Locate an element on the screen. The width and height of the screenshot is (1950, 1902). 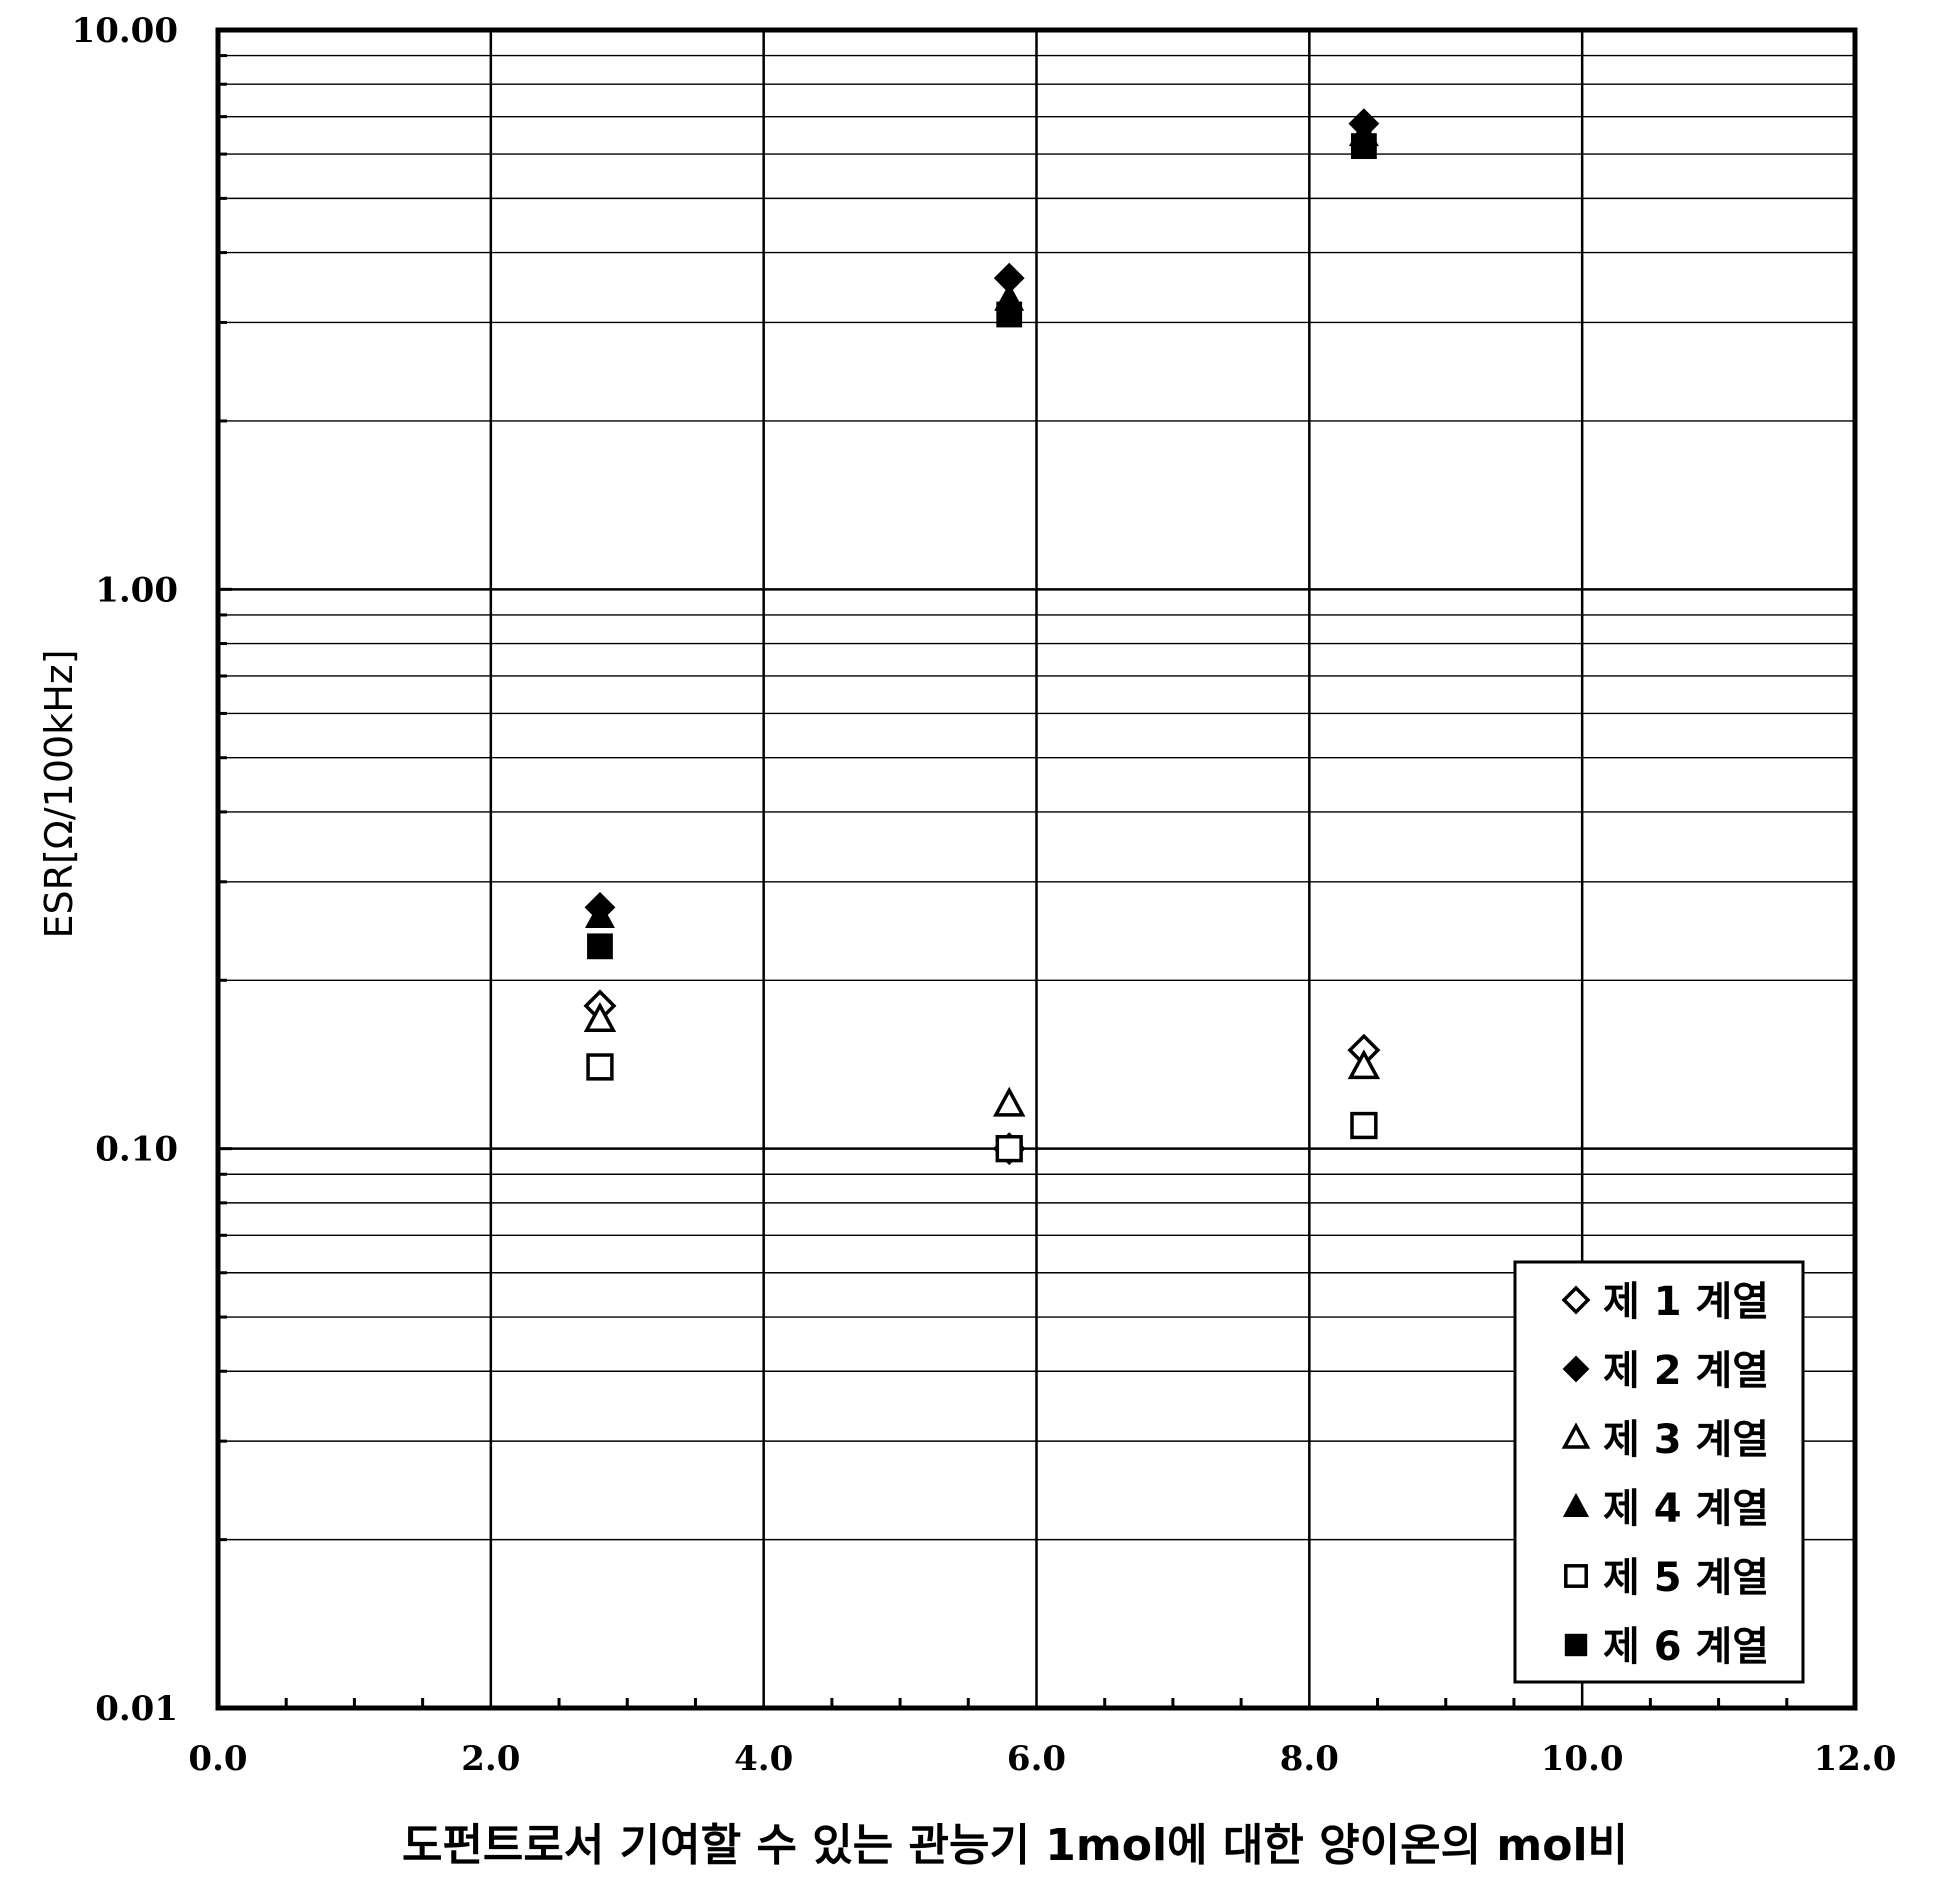
legend: 제 1 계열제 2 계열제 3 계열제 4 계열제 5 계열제 6 계열 is located at coordinates (1659, 1472).